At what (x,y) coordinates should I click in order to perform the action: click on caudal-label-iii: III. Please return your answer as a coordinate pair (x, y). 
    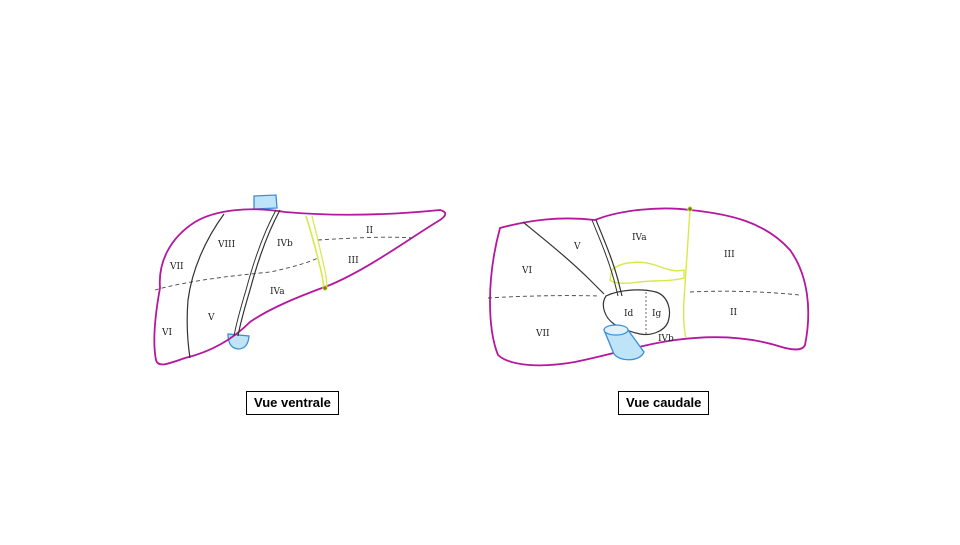
    Looking at the image, I should click on (729, 255).